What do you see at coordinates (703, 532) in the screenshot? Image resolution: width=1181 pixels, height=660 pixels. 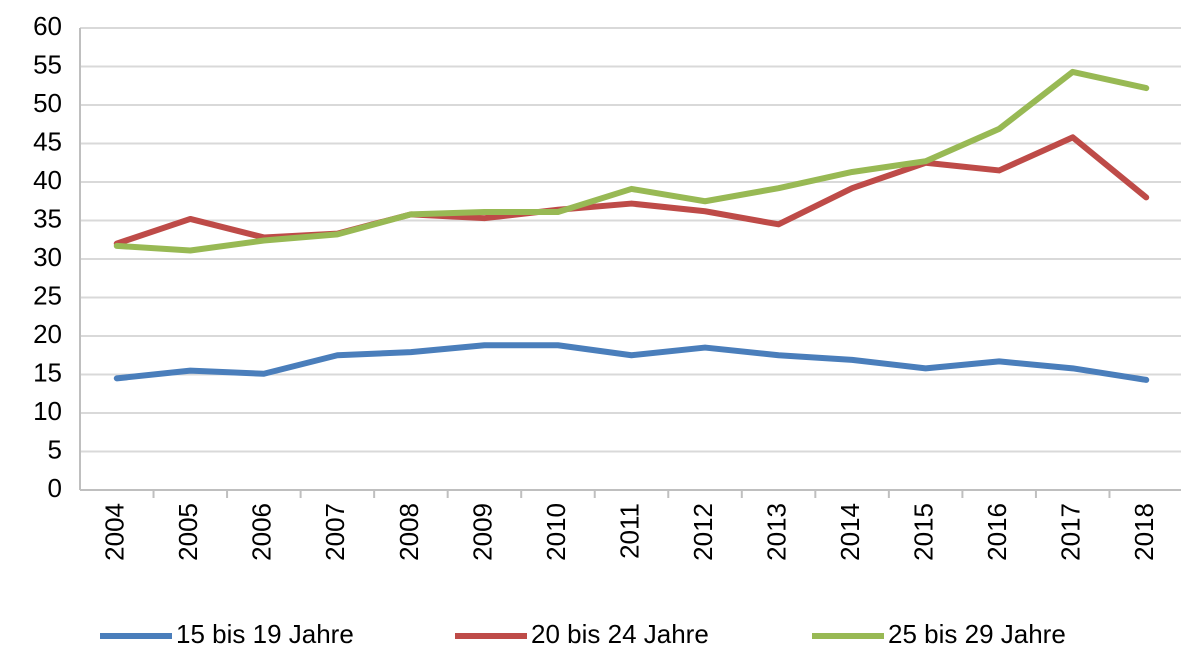 I see `x-tick-label: 2012` at bounding box center [703, 532].